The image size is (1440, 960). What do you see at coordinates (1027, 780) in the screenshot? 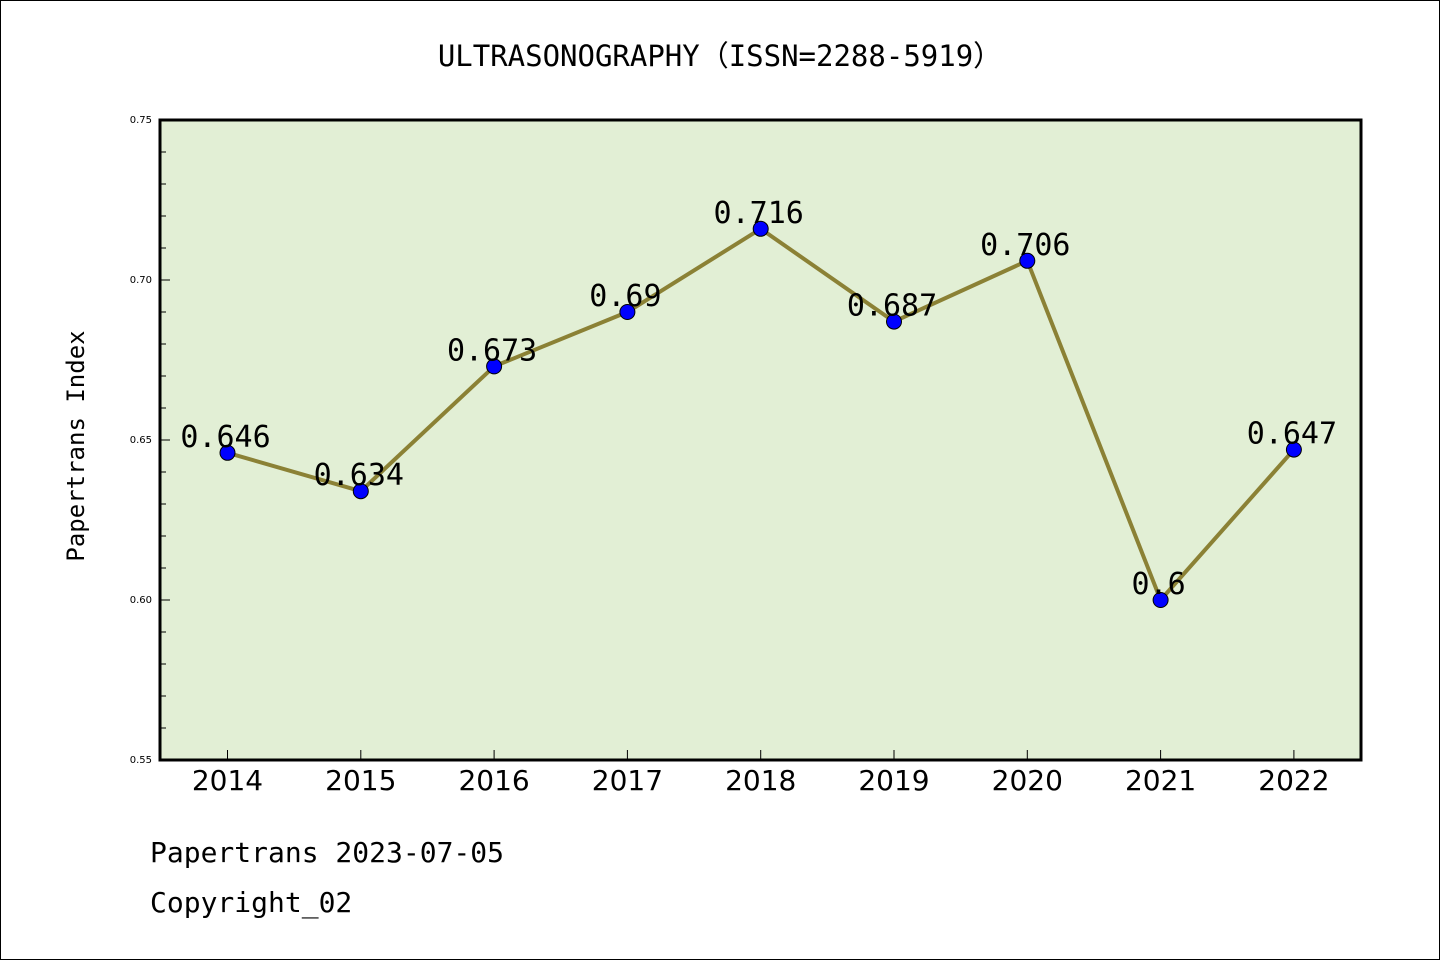
I see `x-tick-label: 2020` at bounding box center [1027, 780].